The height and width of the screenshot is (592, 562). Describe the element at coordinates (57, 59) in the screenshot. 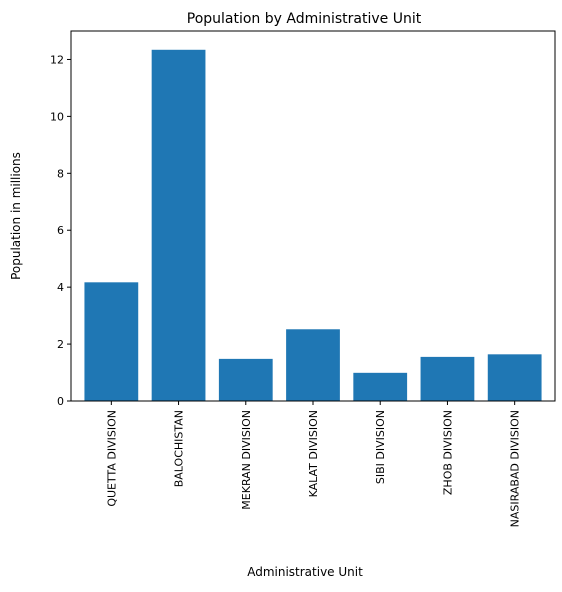

I see `y-tick-label: 12` at that location.